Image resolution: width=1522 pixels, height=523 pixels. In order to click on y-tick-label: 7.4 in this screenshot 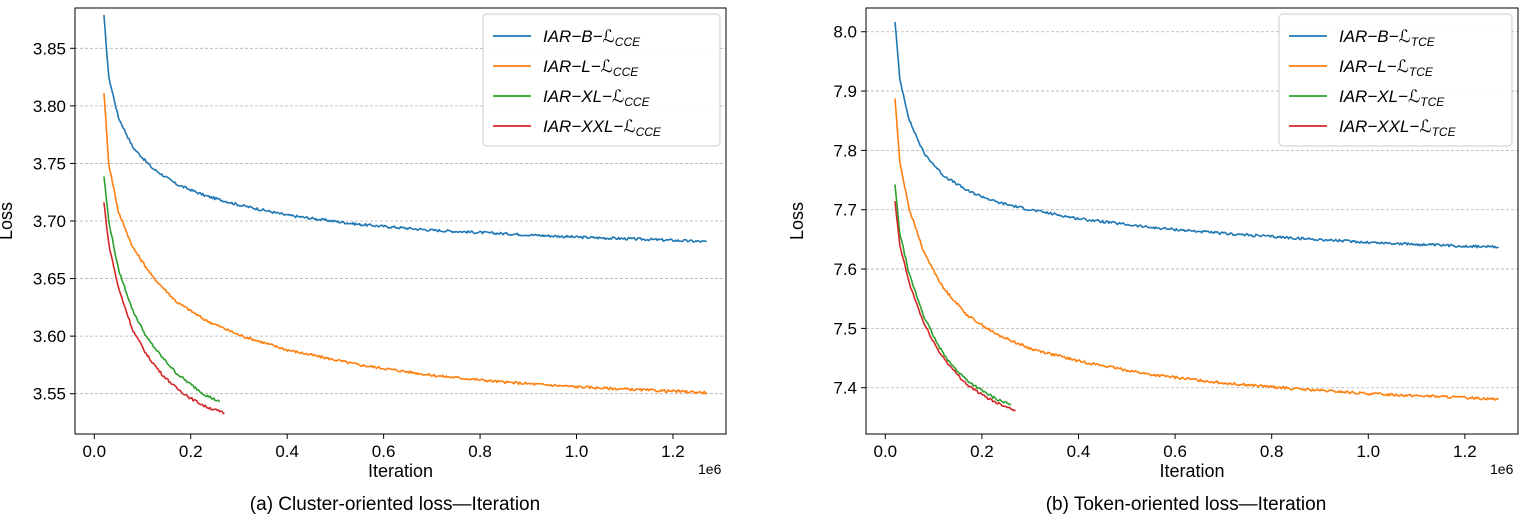, I will do `click(845, 388)`.